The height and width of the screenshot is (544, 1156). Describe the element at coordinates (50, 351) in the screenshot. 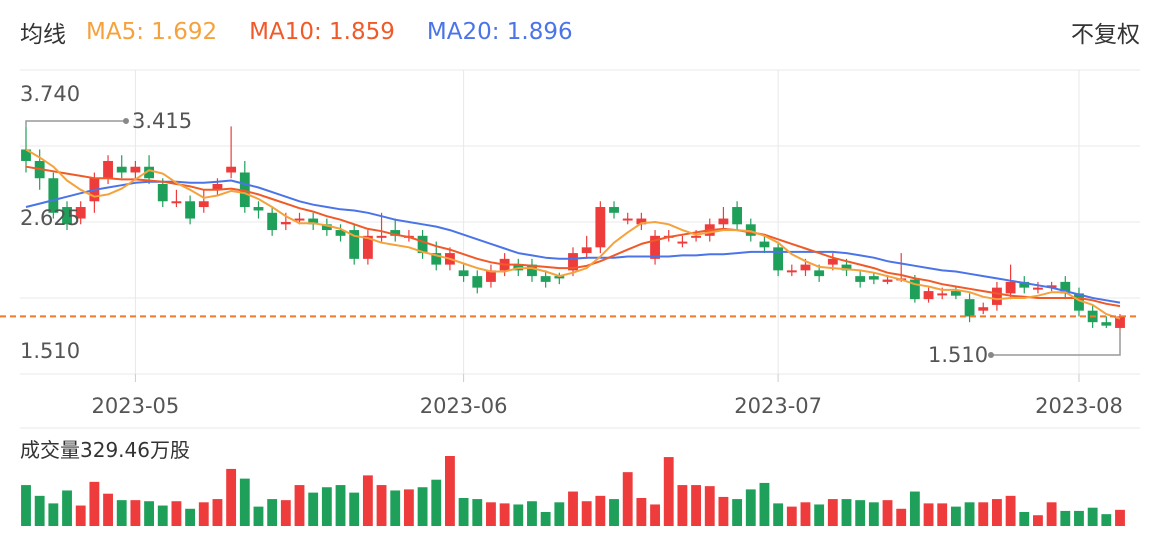

I see `y-label-bottom: 1.510` at that location.